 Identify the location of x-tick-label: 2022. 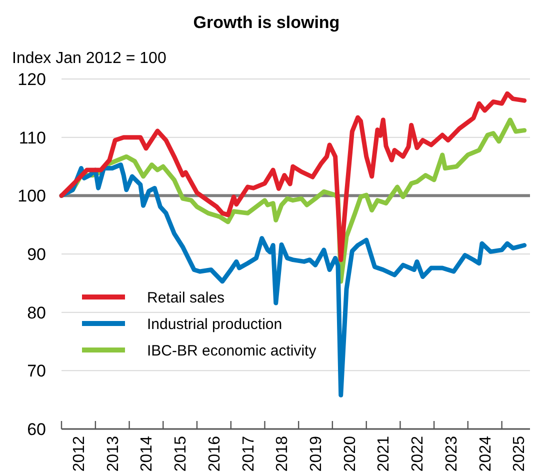
(418, 454).